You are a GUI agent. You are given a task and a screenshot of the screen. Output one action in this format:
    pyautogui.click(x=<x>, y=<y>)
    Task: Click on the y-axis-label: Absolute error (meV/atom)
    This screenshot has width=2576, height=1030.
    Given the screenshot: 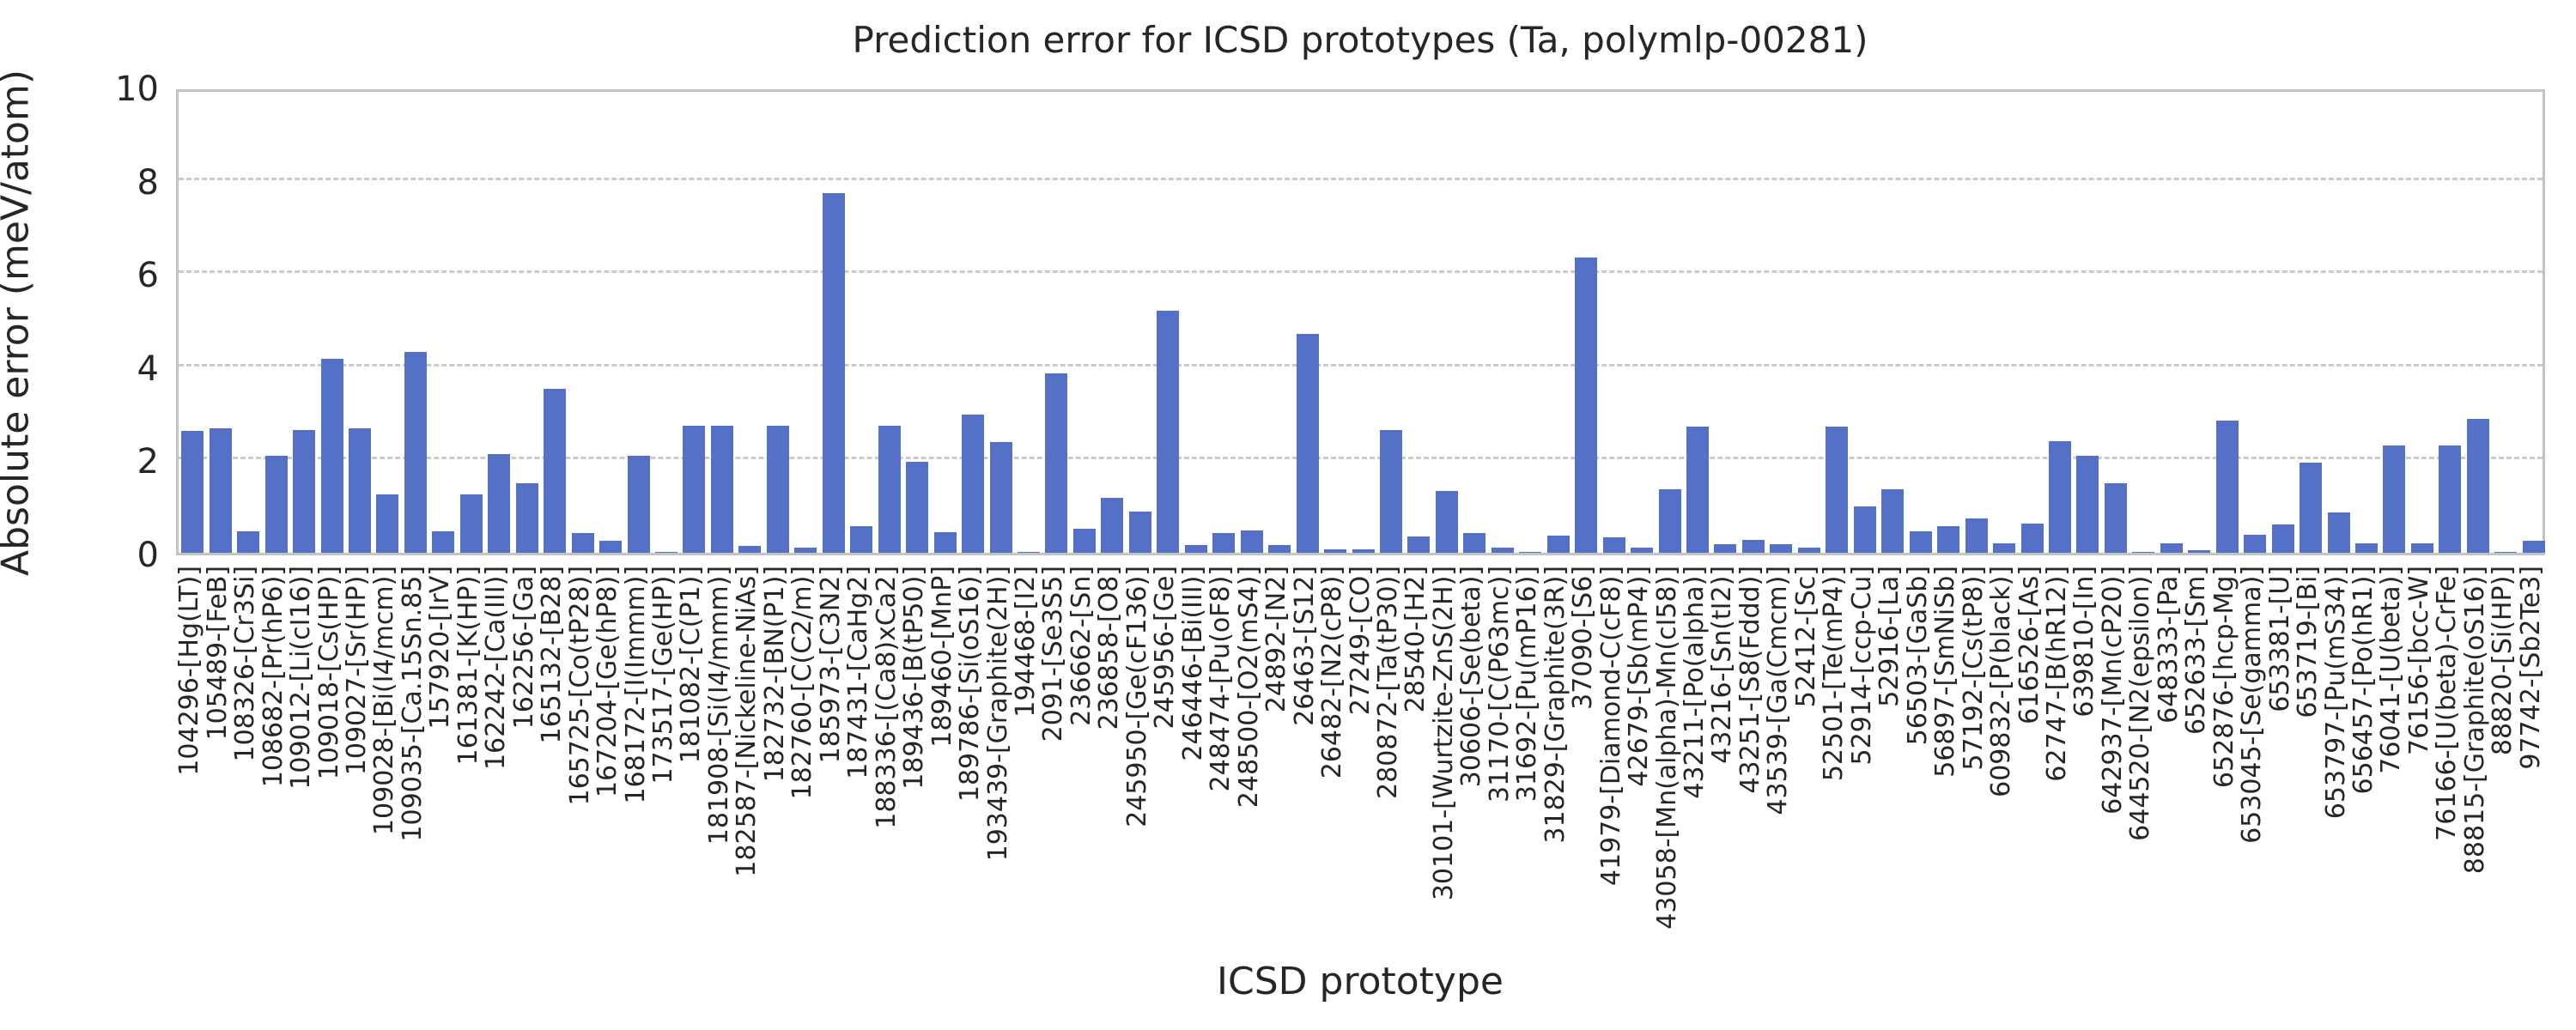 What is the action you would take?
    pyautogui.click(x=19, y=323)
    